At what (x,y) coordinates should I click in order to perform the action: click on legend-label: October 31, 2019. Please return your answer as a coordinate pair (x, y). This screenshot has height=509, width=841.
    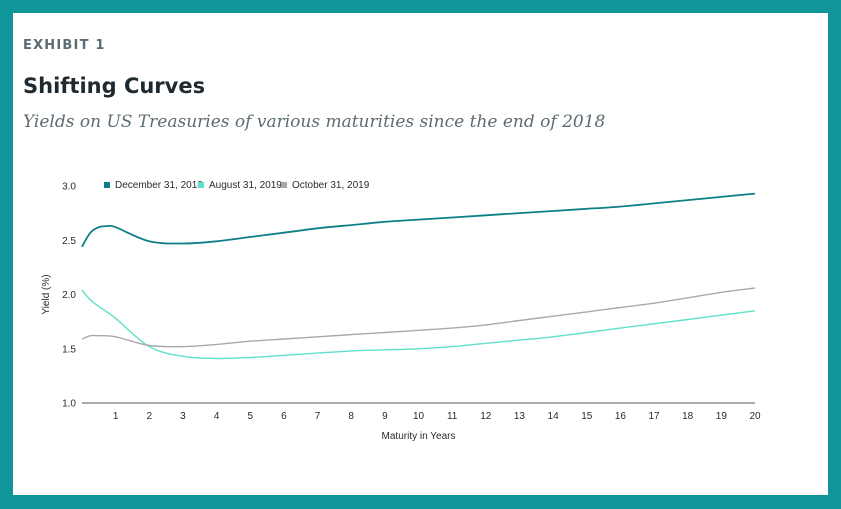
    Looking at the image, I should click on (331, 185).